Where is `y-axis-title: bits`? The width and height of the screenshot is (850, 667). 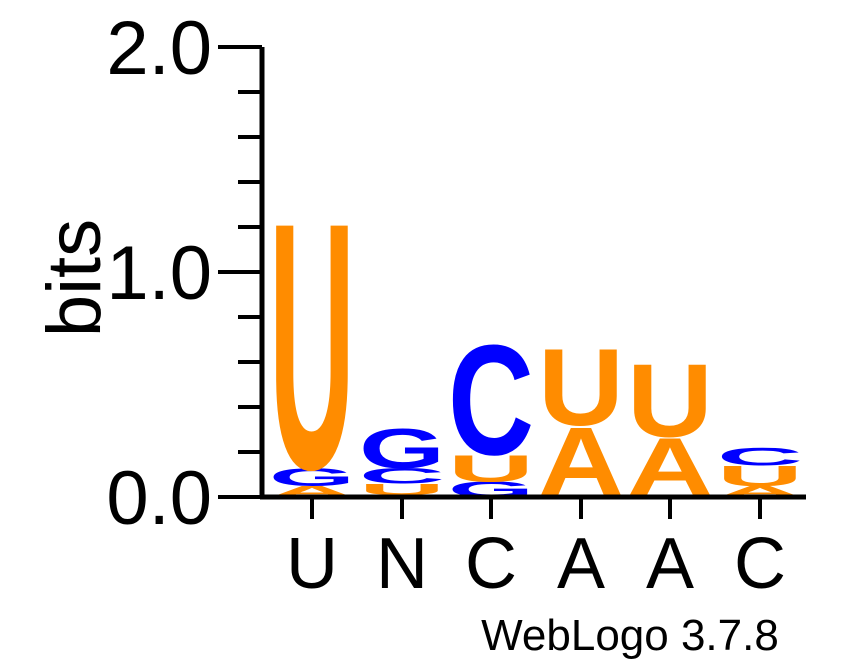 y-axis-title: bits is located at coordinates (74, 278).